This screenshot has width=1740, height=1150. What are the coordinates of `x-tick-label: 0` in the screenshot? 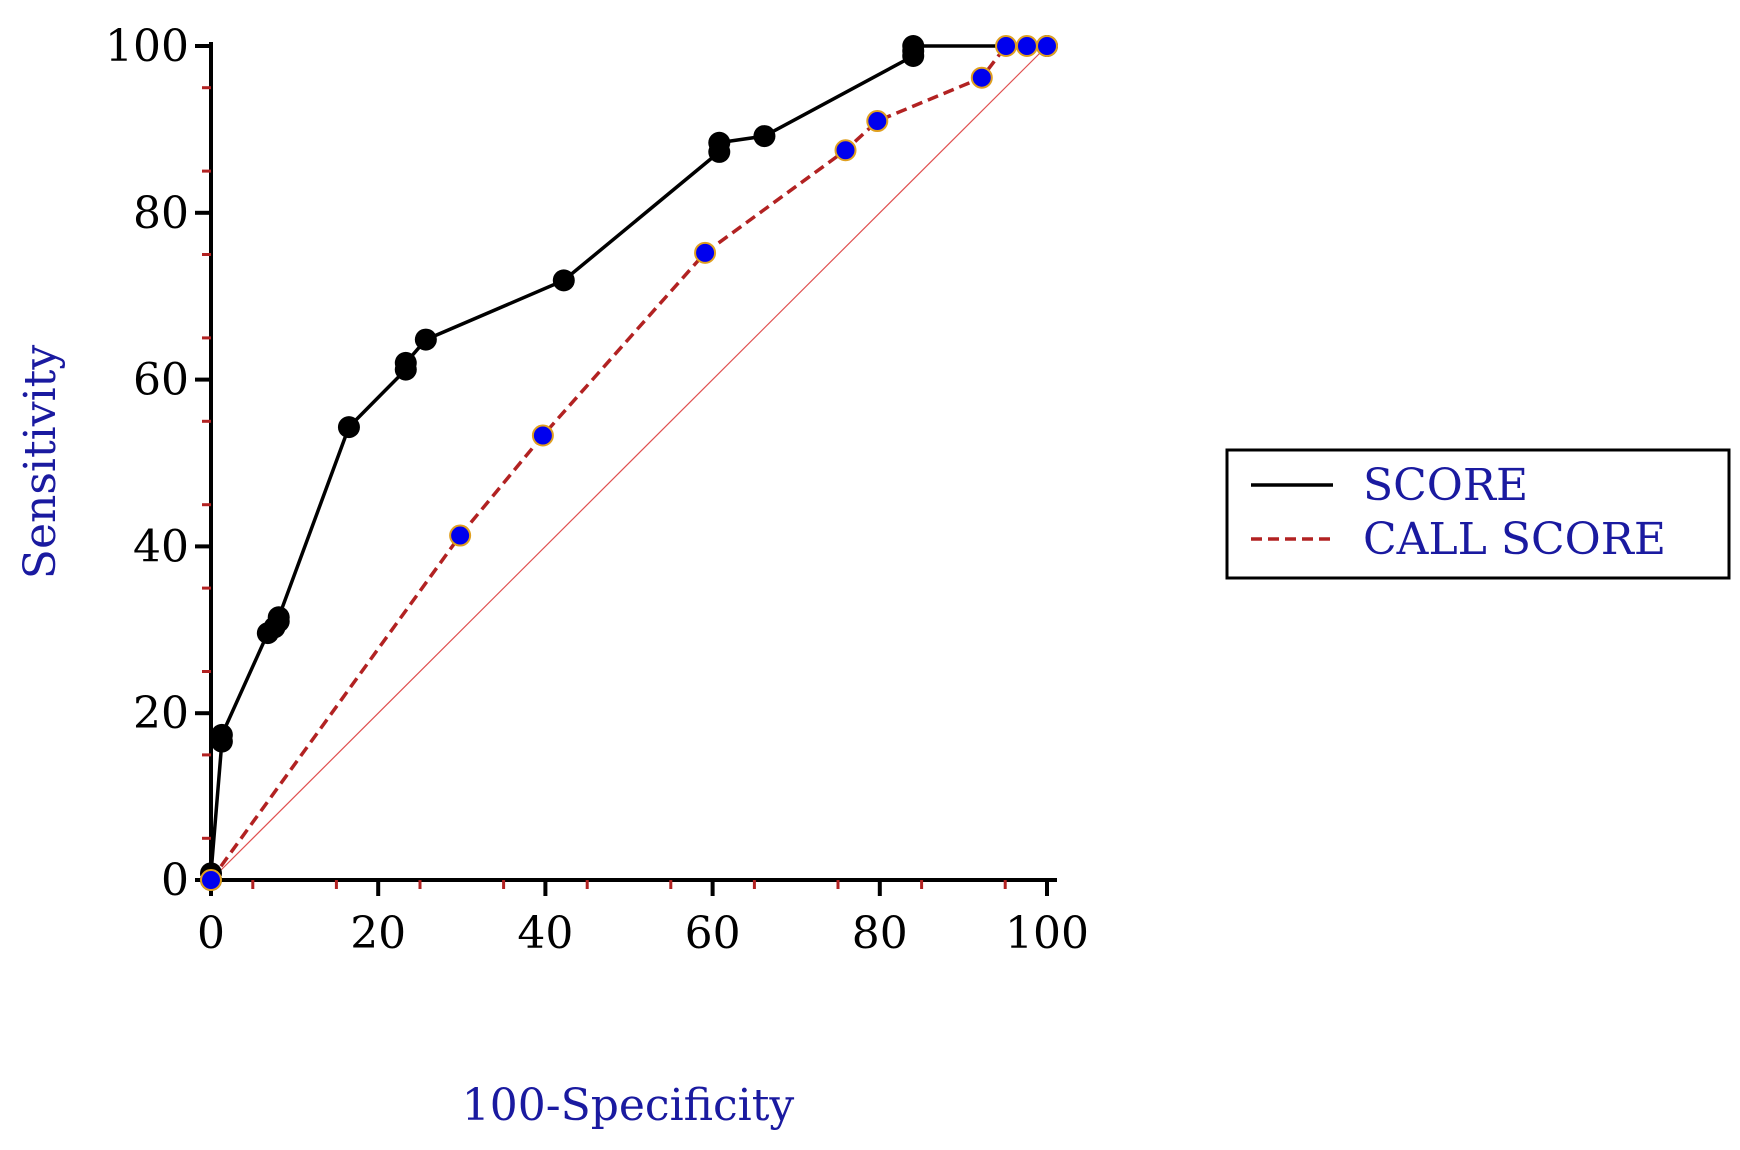 It's located at (211, 933).